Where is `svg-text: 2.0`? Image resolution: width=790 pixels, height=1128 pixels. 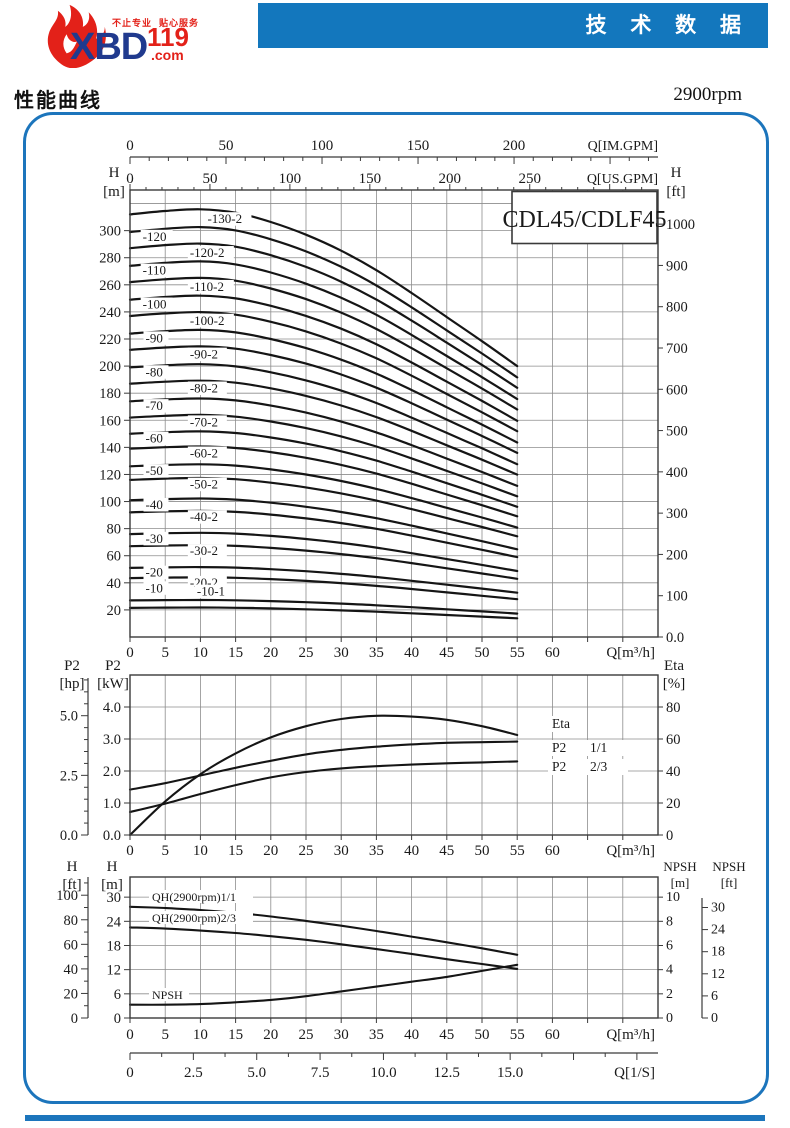 svg-text: 2.0 is located at coordinates (112, 772).